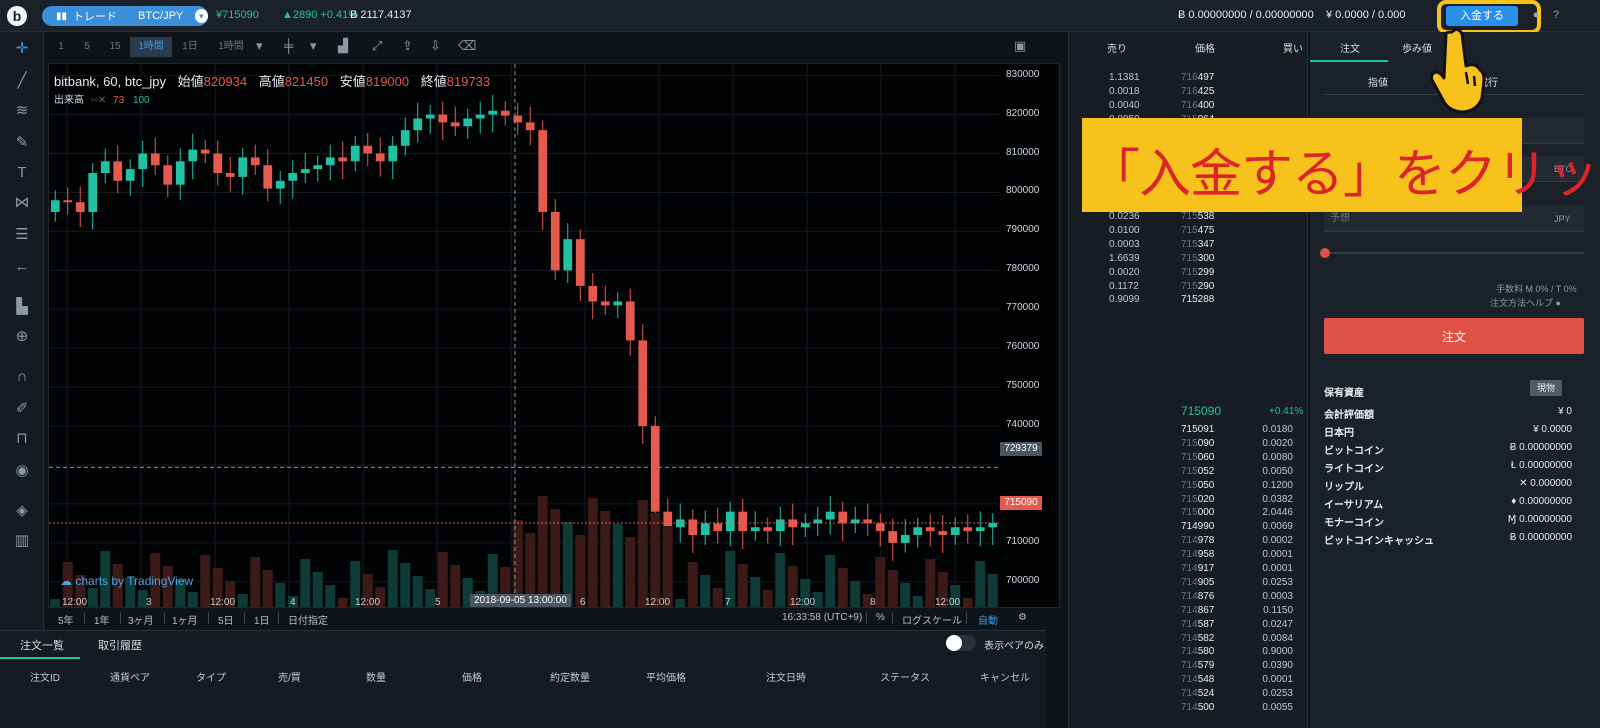 This screenshot has height=728, width=1600. I want to click on subtab-limit: 指値, so click(1378, 83).